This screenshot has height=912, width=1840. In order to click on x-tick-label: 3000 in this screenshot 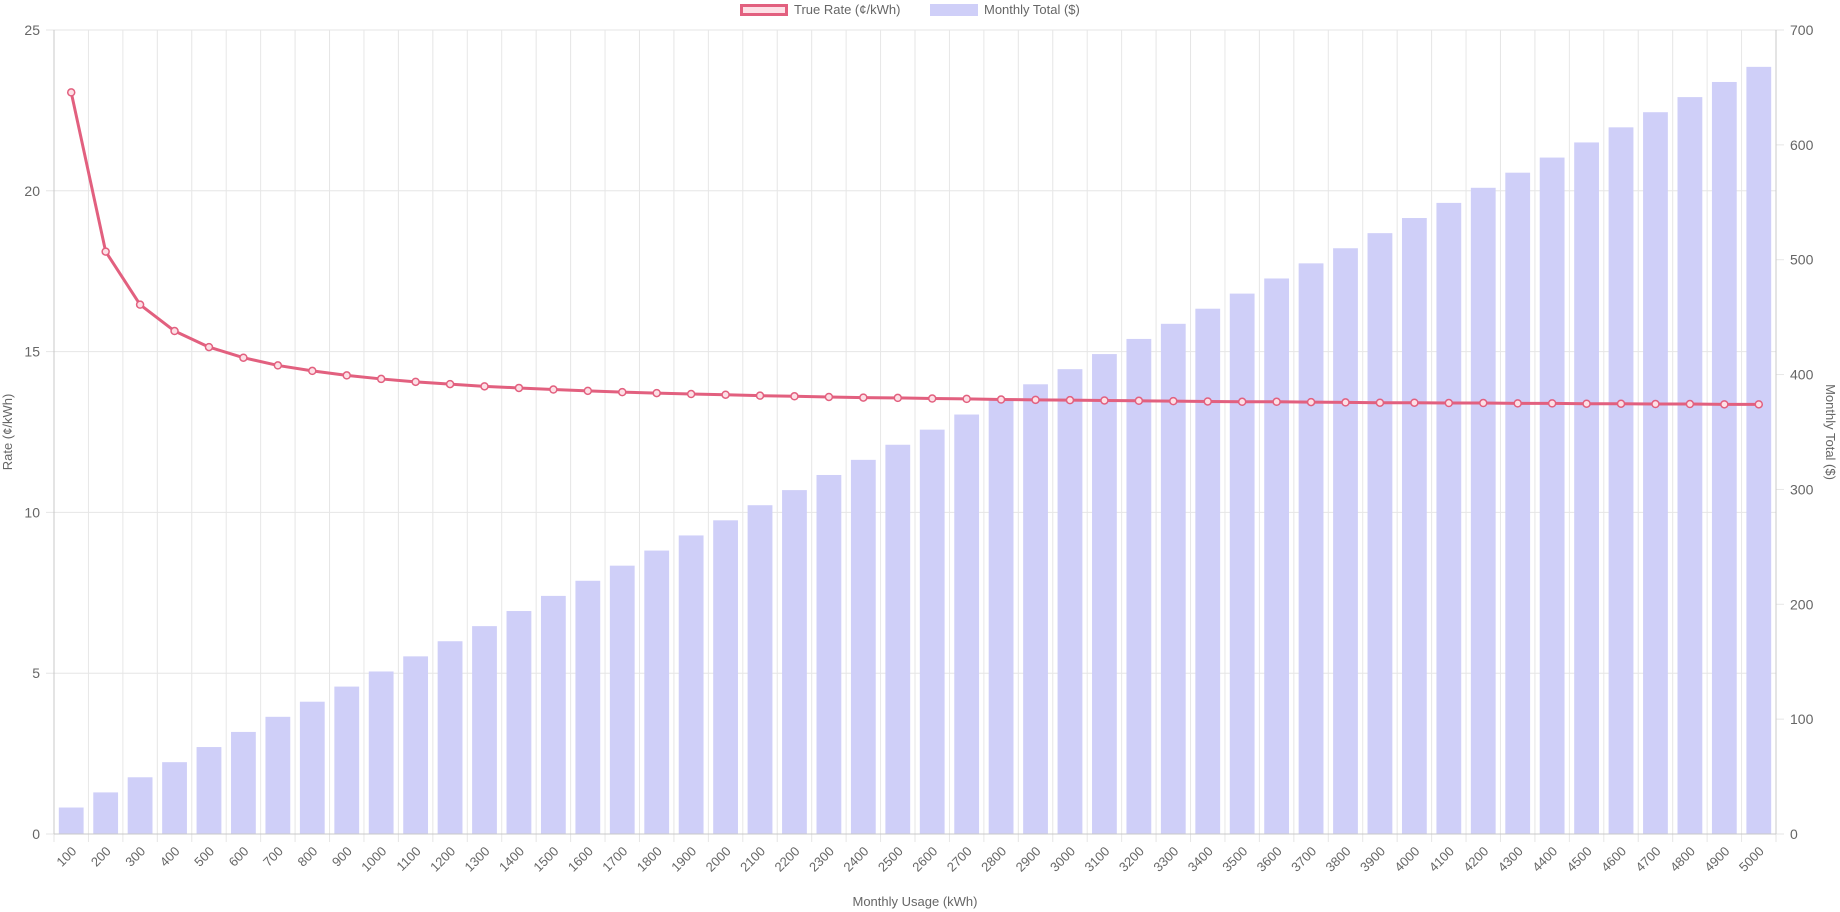, I will do `click(1062, 859)`.